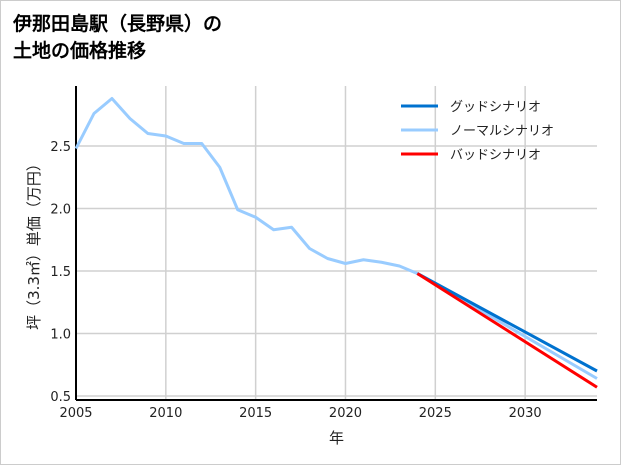 Image resolution: width=621 pixels, height=465 pixels. What do you see at coordinates (255, 413) in the screenshot?
I see `x-tick-label: 2015` at bounding box center [255, 413].